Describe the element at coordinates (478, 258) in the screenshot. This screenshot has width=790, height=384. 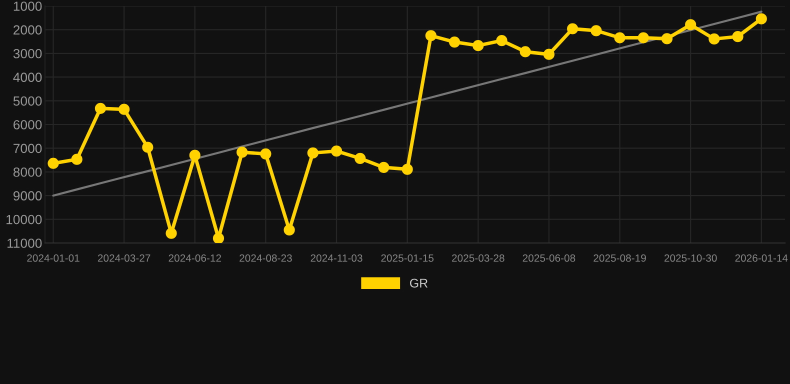
I see `x-tick-label: 2025-03-28` at that location.